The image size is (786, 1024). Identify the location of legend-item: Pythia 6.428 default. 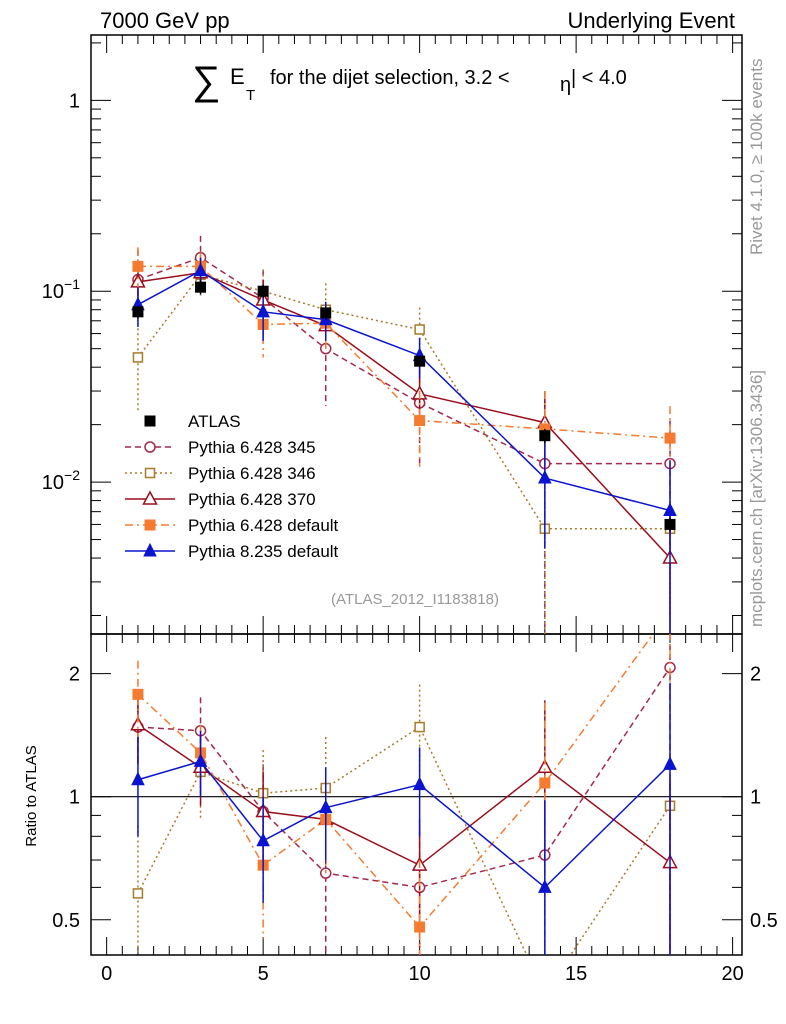
(232, 525).